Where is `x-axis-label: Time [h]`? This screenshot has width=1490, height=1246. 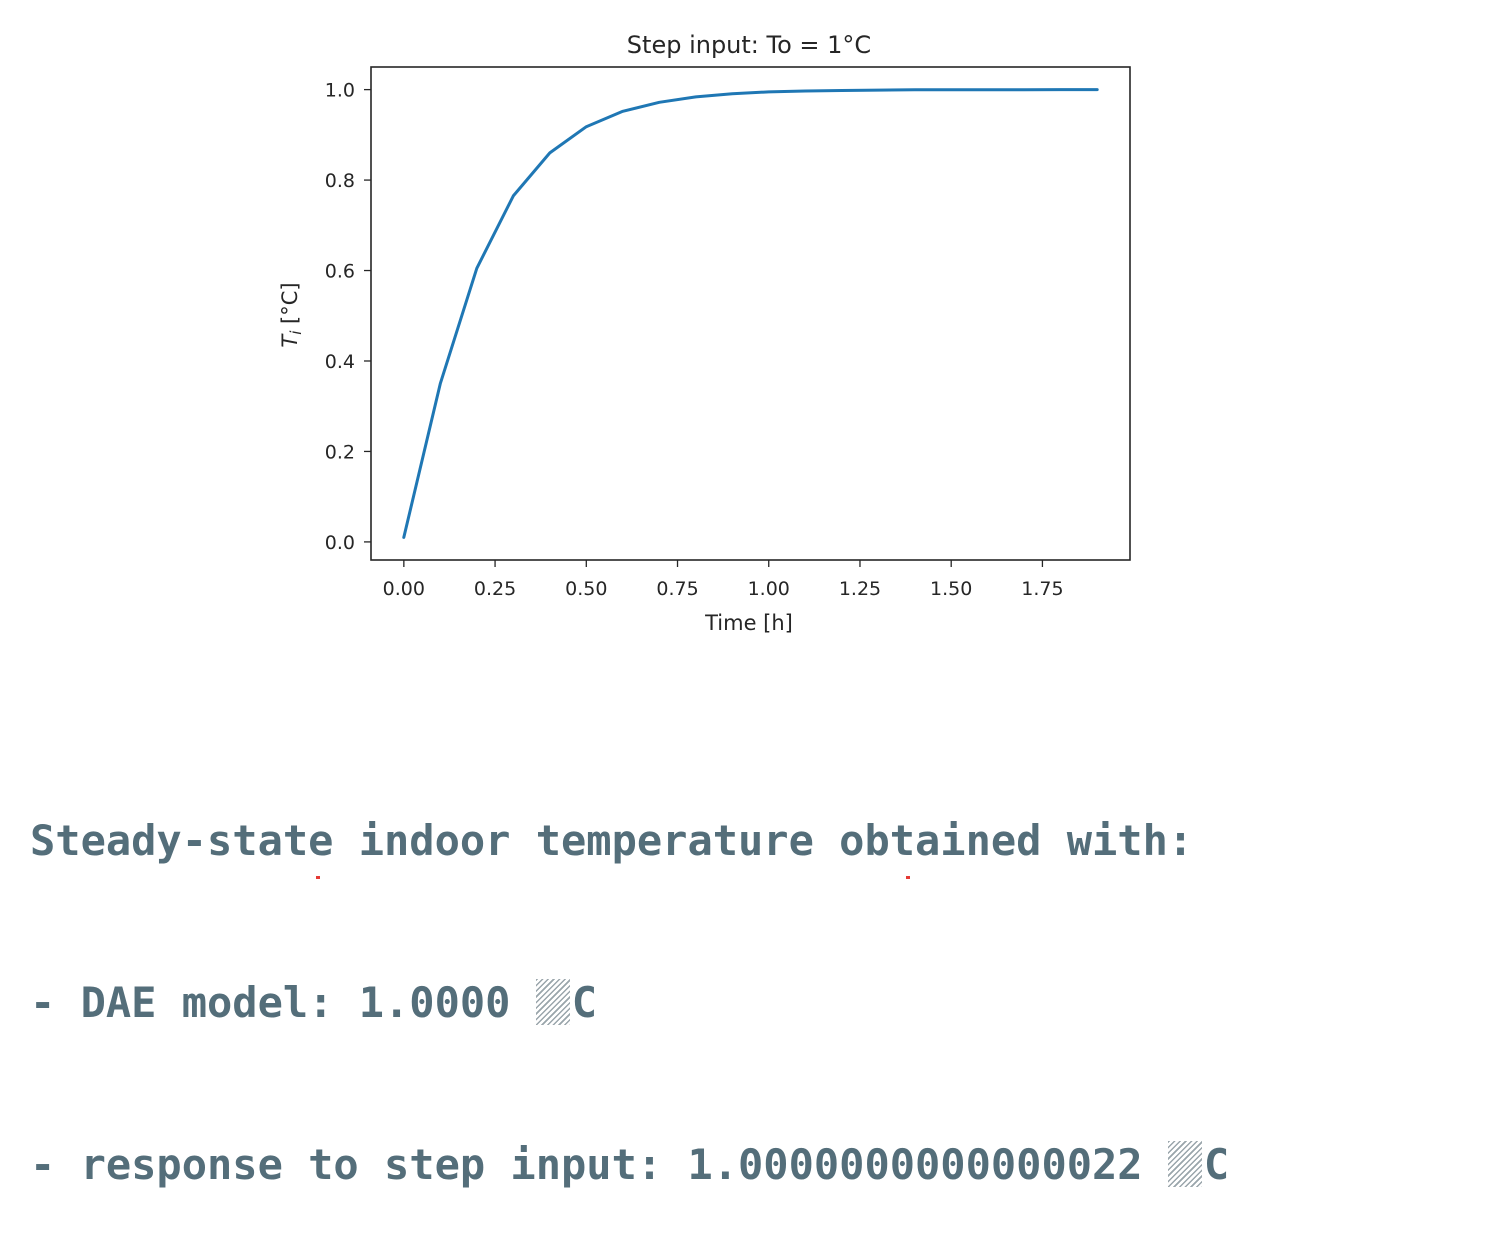 x-axis-label: Time [h] is located at coordinates (748, 623).